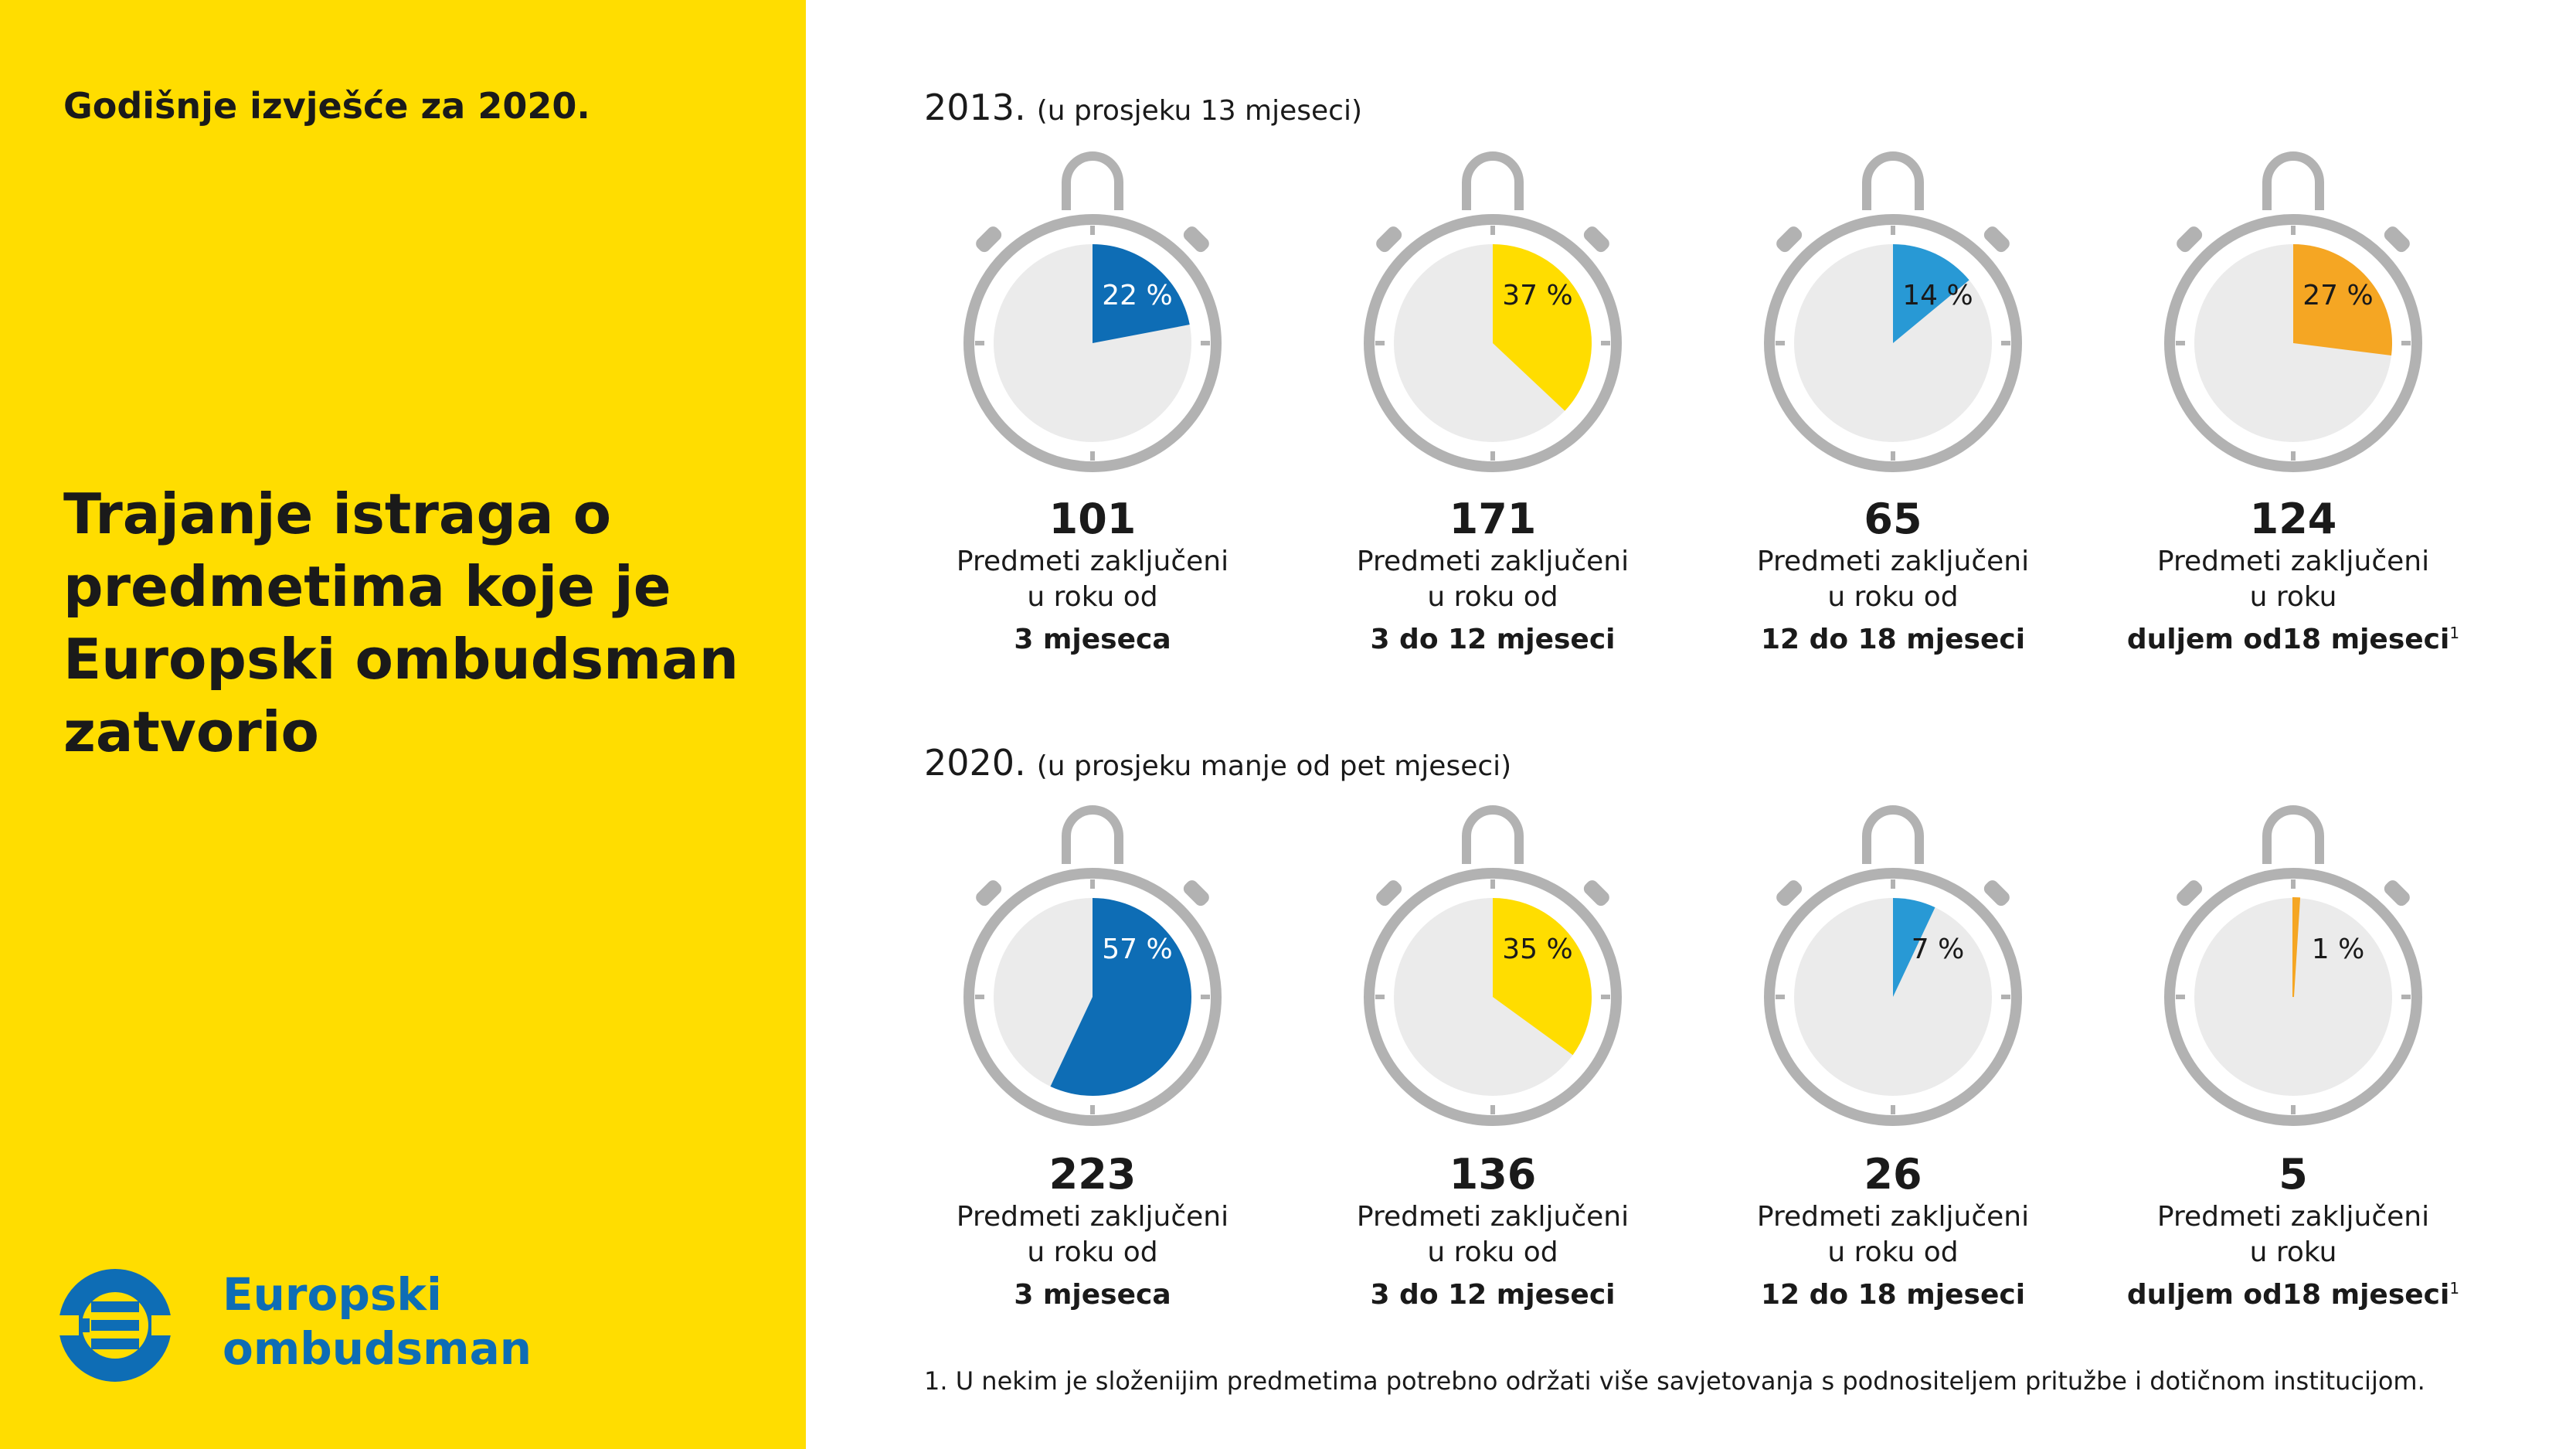 This screenshot has height=1449, width=2576. I want to click on eu-ombudsman-logo-icon, so click(115, 1326).